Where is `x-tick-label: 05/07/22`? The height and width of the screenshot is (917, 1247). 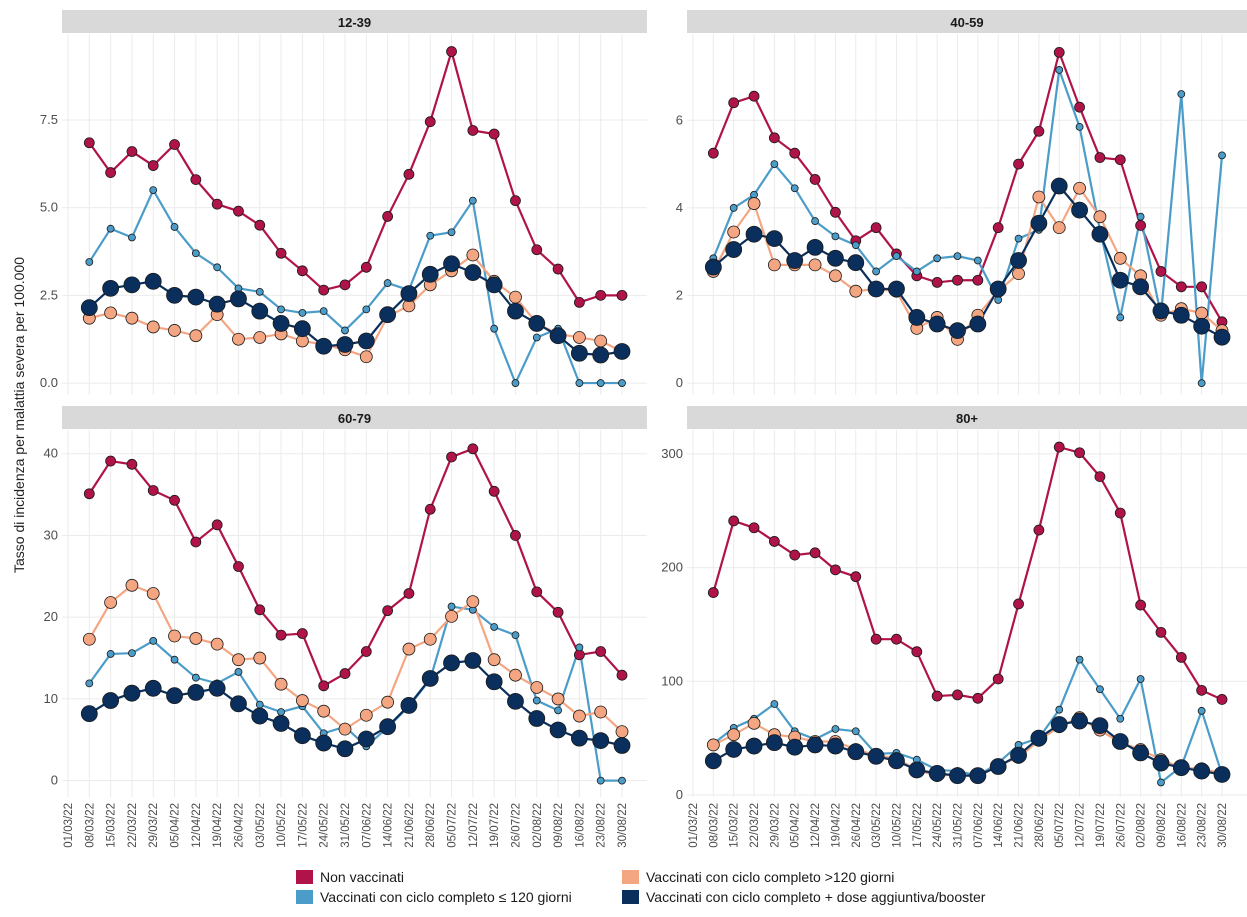
x-tick-label: 05/07/22 is located at coordinates (453, 825).